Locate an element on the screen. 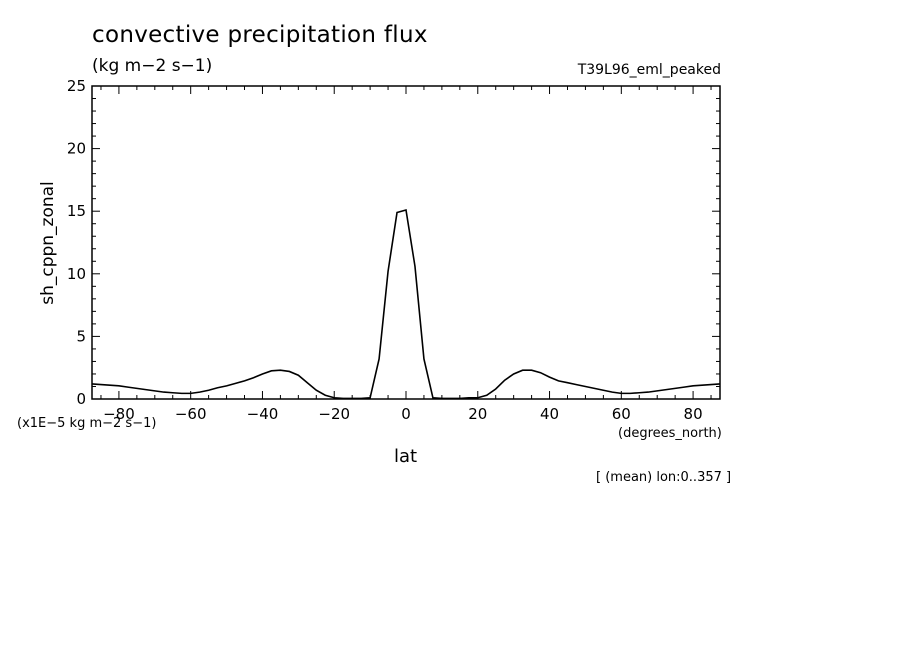  x-axis-units: (degrees_north) is located at coordinates (670, 433).